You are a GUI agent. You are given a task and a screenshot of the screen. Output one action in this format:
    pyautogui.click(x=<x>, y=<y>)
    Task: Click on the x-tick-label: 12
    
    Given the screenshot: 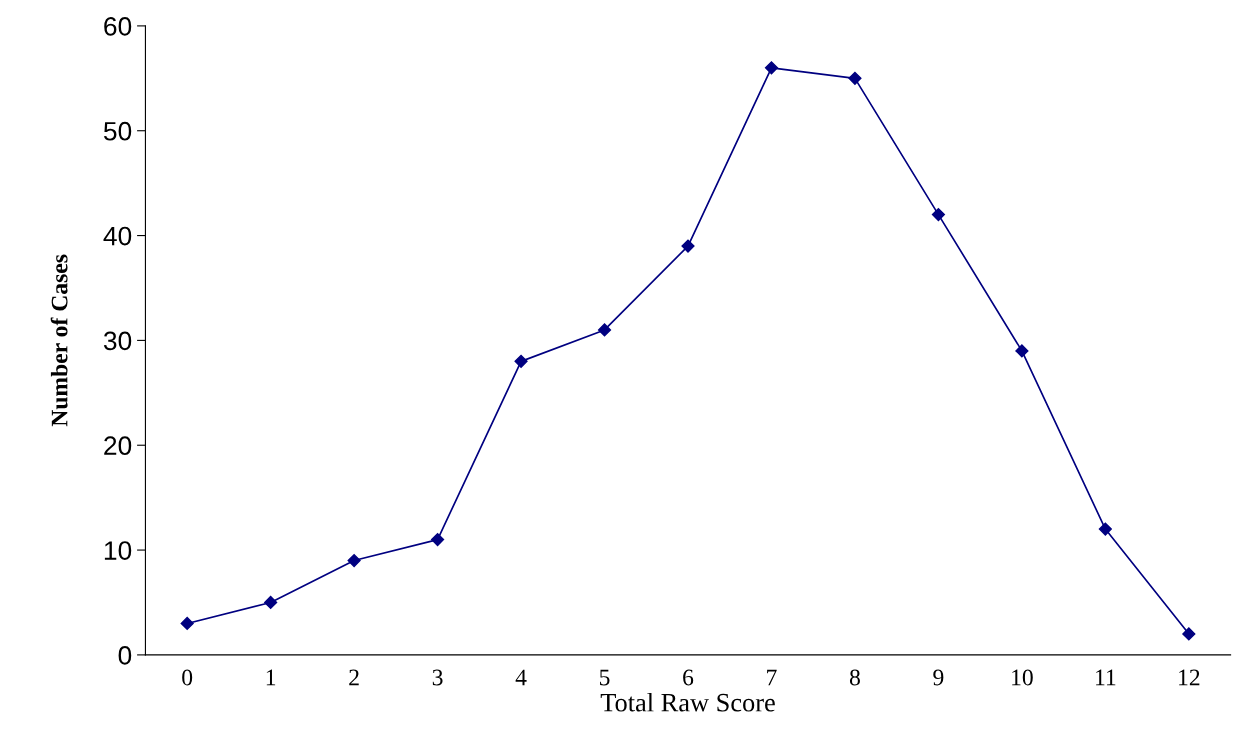 What is the action you would take?
    pyautogui.click(x=1189, y=677)
    